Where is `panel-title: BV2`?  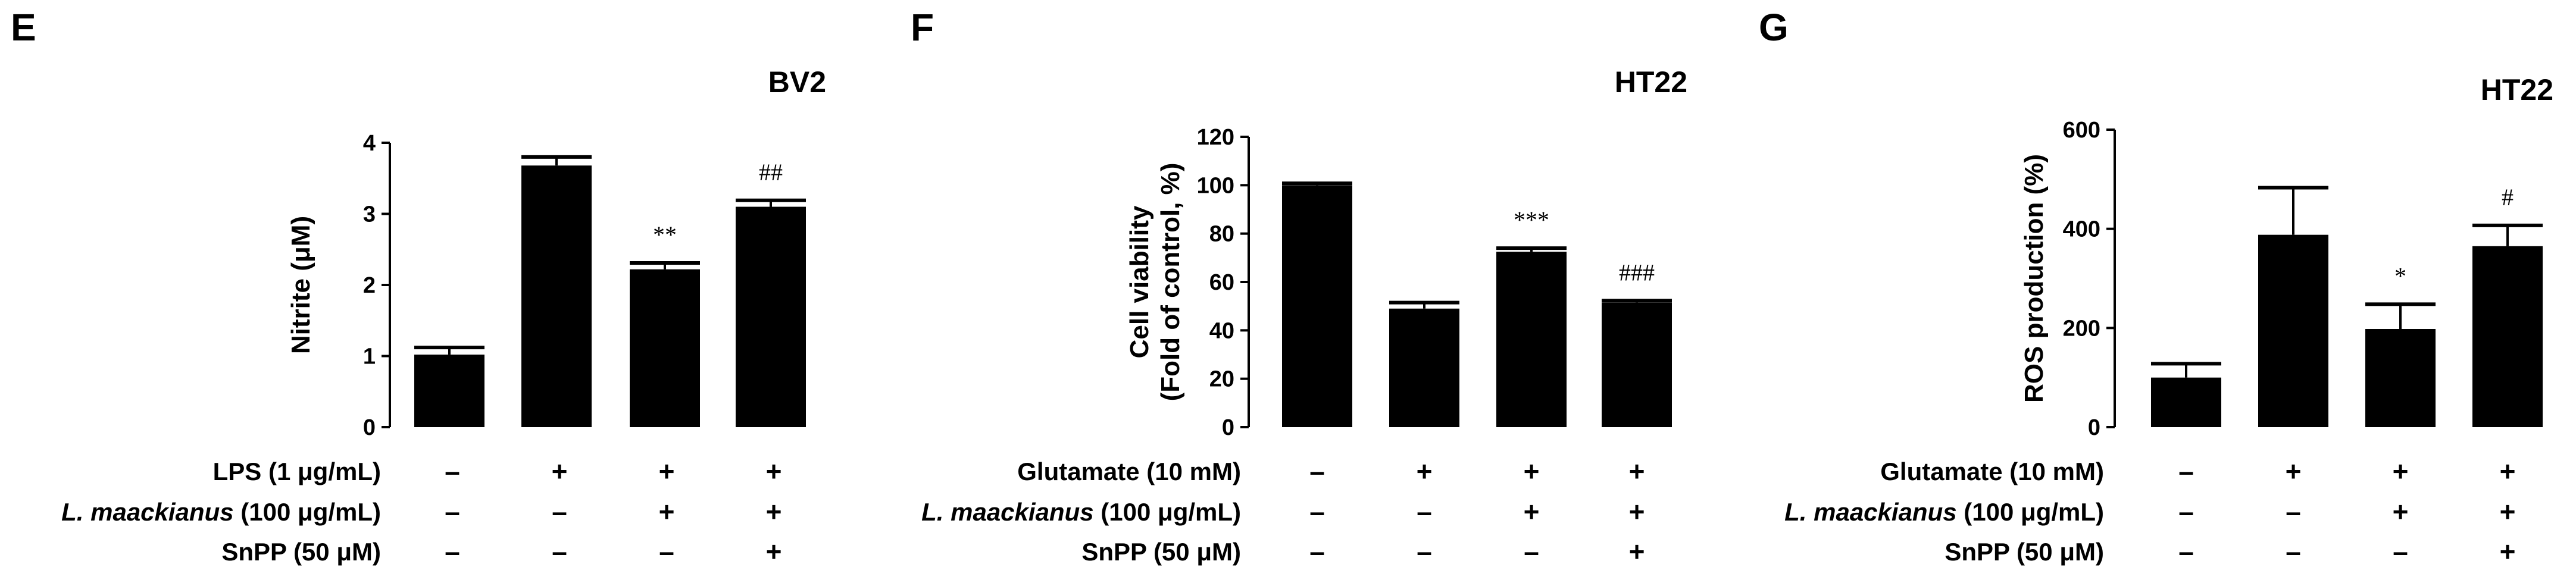 panel-title: BV2 is located at coordinates (797, 82).